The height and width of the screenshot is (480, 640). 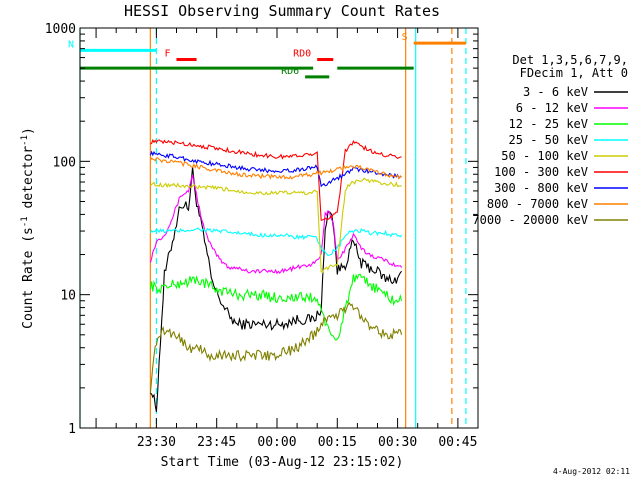 What do you see at coordinates (25, 140) in the screenshot?
I see `y-axis-label-sup2: -1` at bounding box center [25, 140].